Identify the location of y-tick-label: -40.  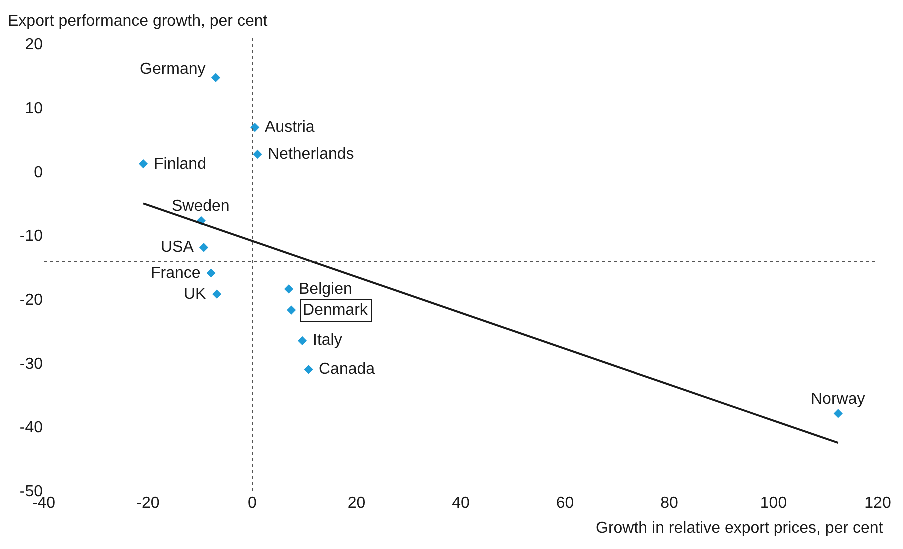
(32, 428).